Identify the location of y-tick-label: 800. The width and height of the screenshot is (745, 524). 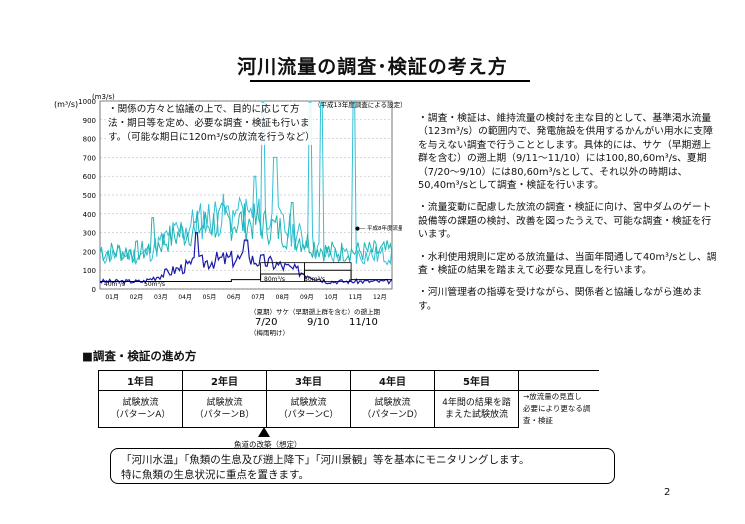
(89, 140).